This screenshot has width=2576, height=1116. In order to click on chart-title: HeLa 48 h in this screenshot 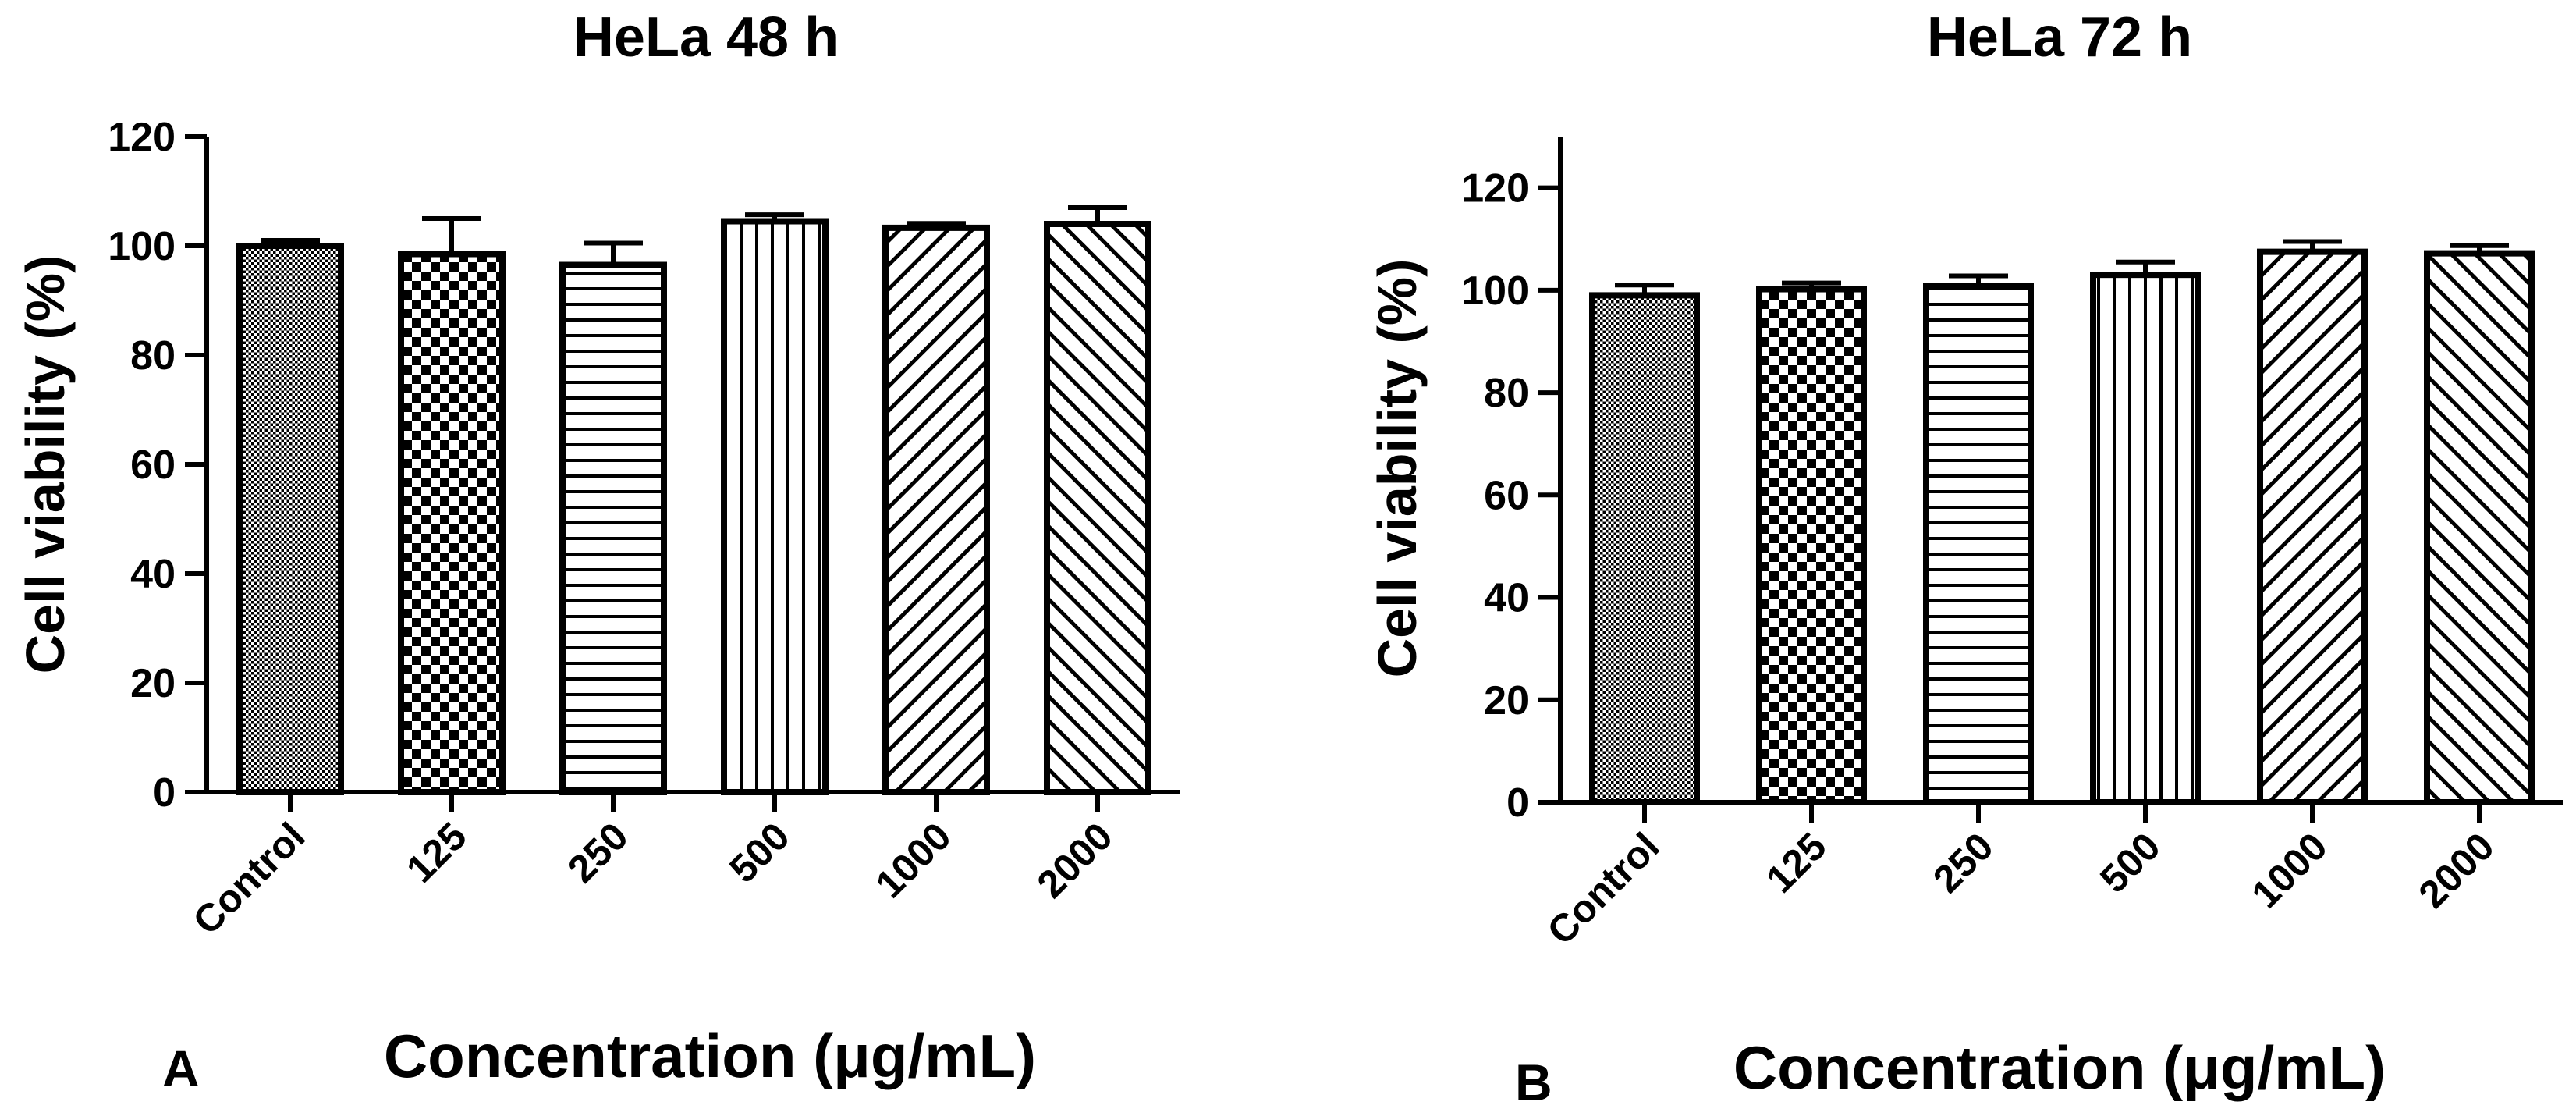, I will do `click(706, 37)`.